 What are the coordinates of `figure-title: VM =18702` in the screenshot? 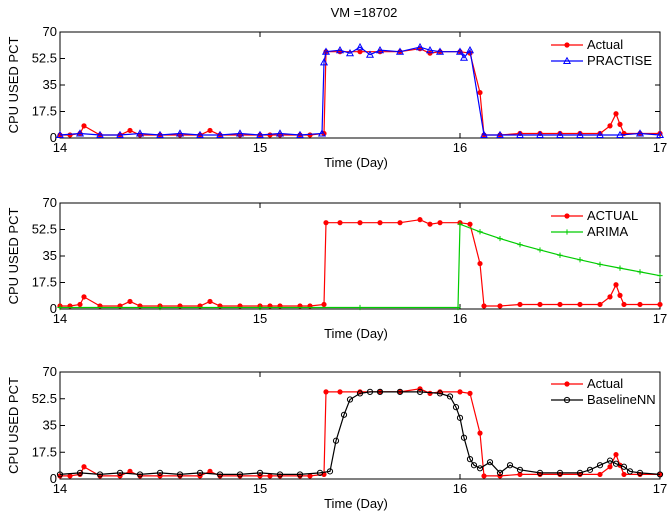 It's located at (364, 12).